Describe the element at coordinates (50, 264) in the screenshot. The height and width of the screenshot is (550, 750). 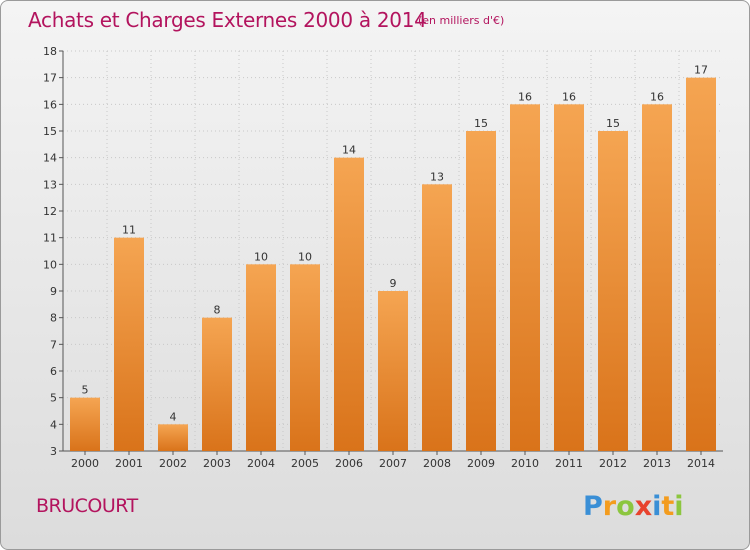
I see `y-tick-label: 10` at that location.